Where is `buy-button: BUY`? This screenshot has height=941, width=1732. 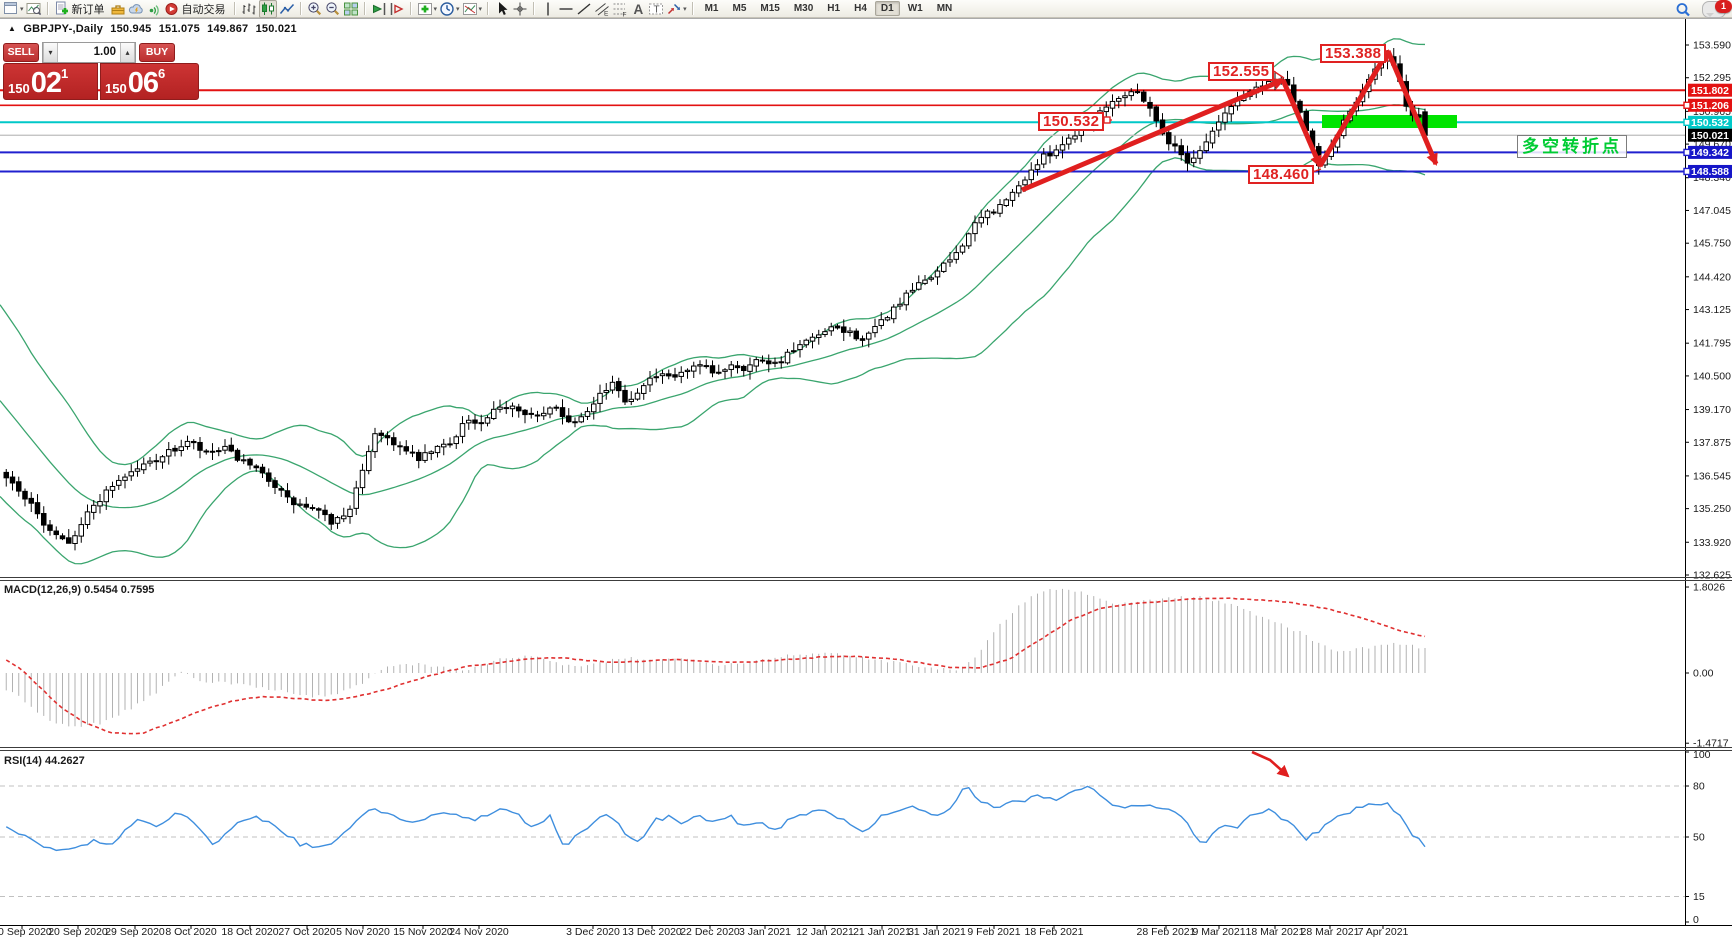 buy-button: BUY is located at coordinates (157, 52).